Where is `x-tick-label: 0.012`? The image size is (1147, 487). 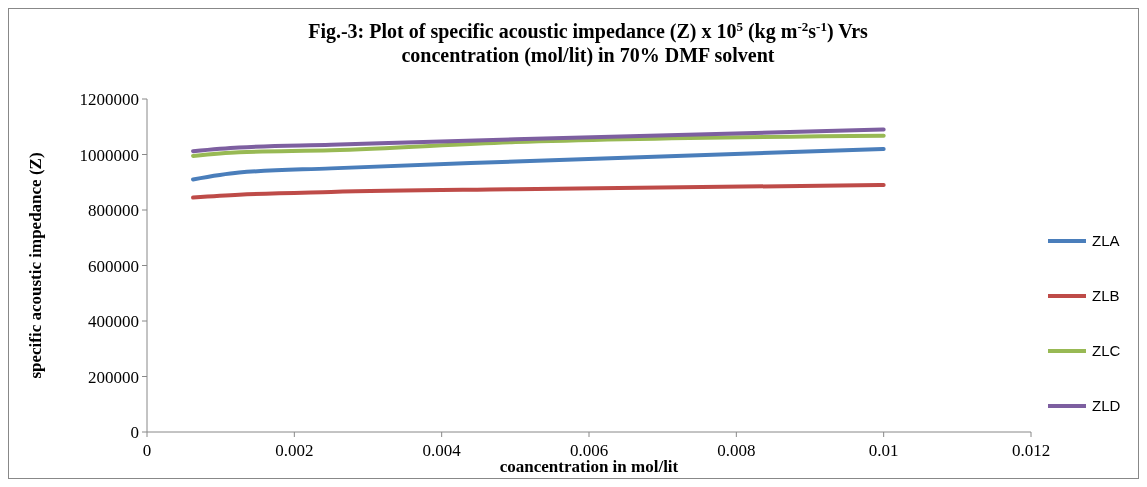
x-tick-label: 0.012 is located at coordinates (1031, 450).